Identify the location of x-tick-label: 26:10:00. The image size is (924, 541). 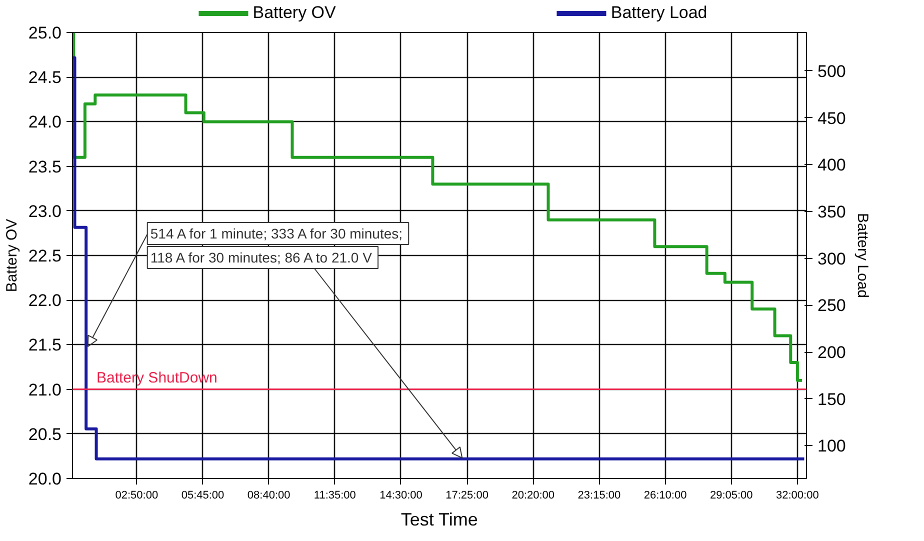
(665, 496).